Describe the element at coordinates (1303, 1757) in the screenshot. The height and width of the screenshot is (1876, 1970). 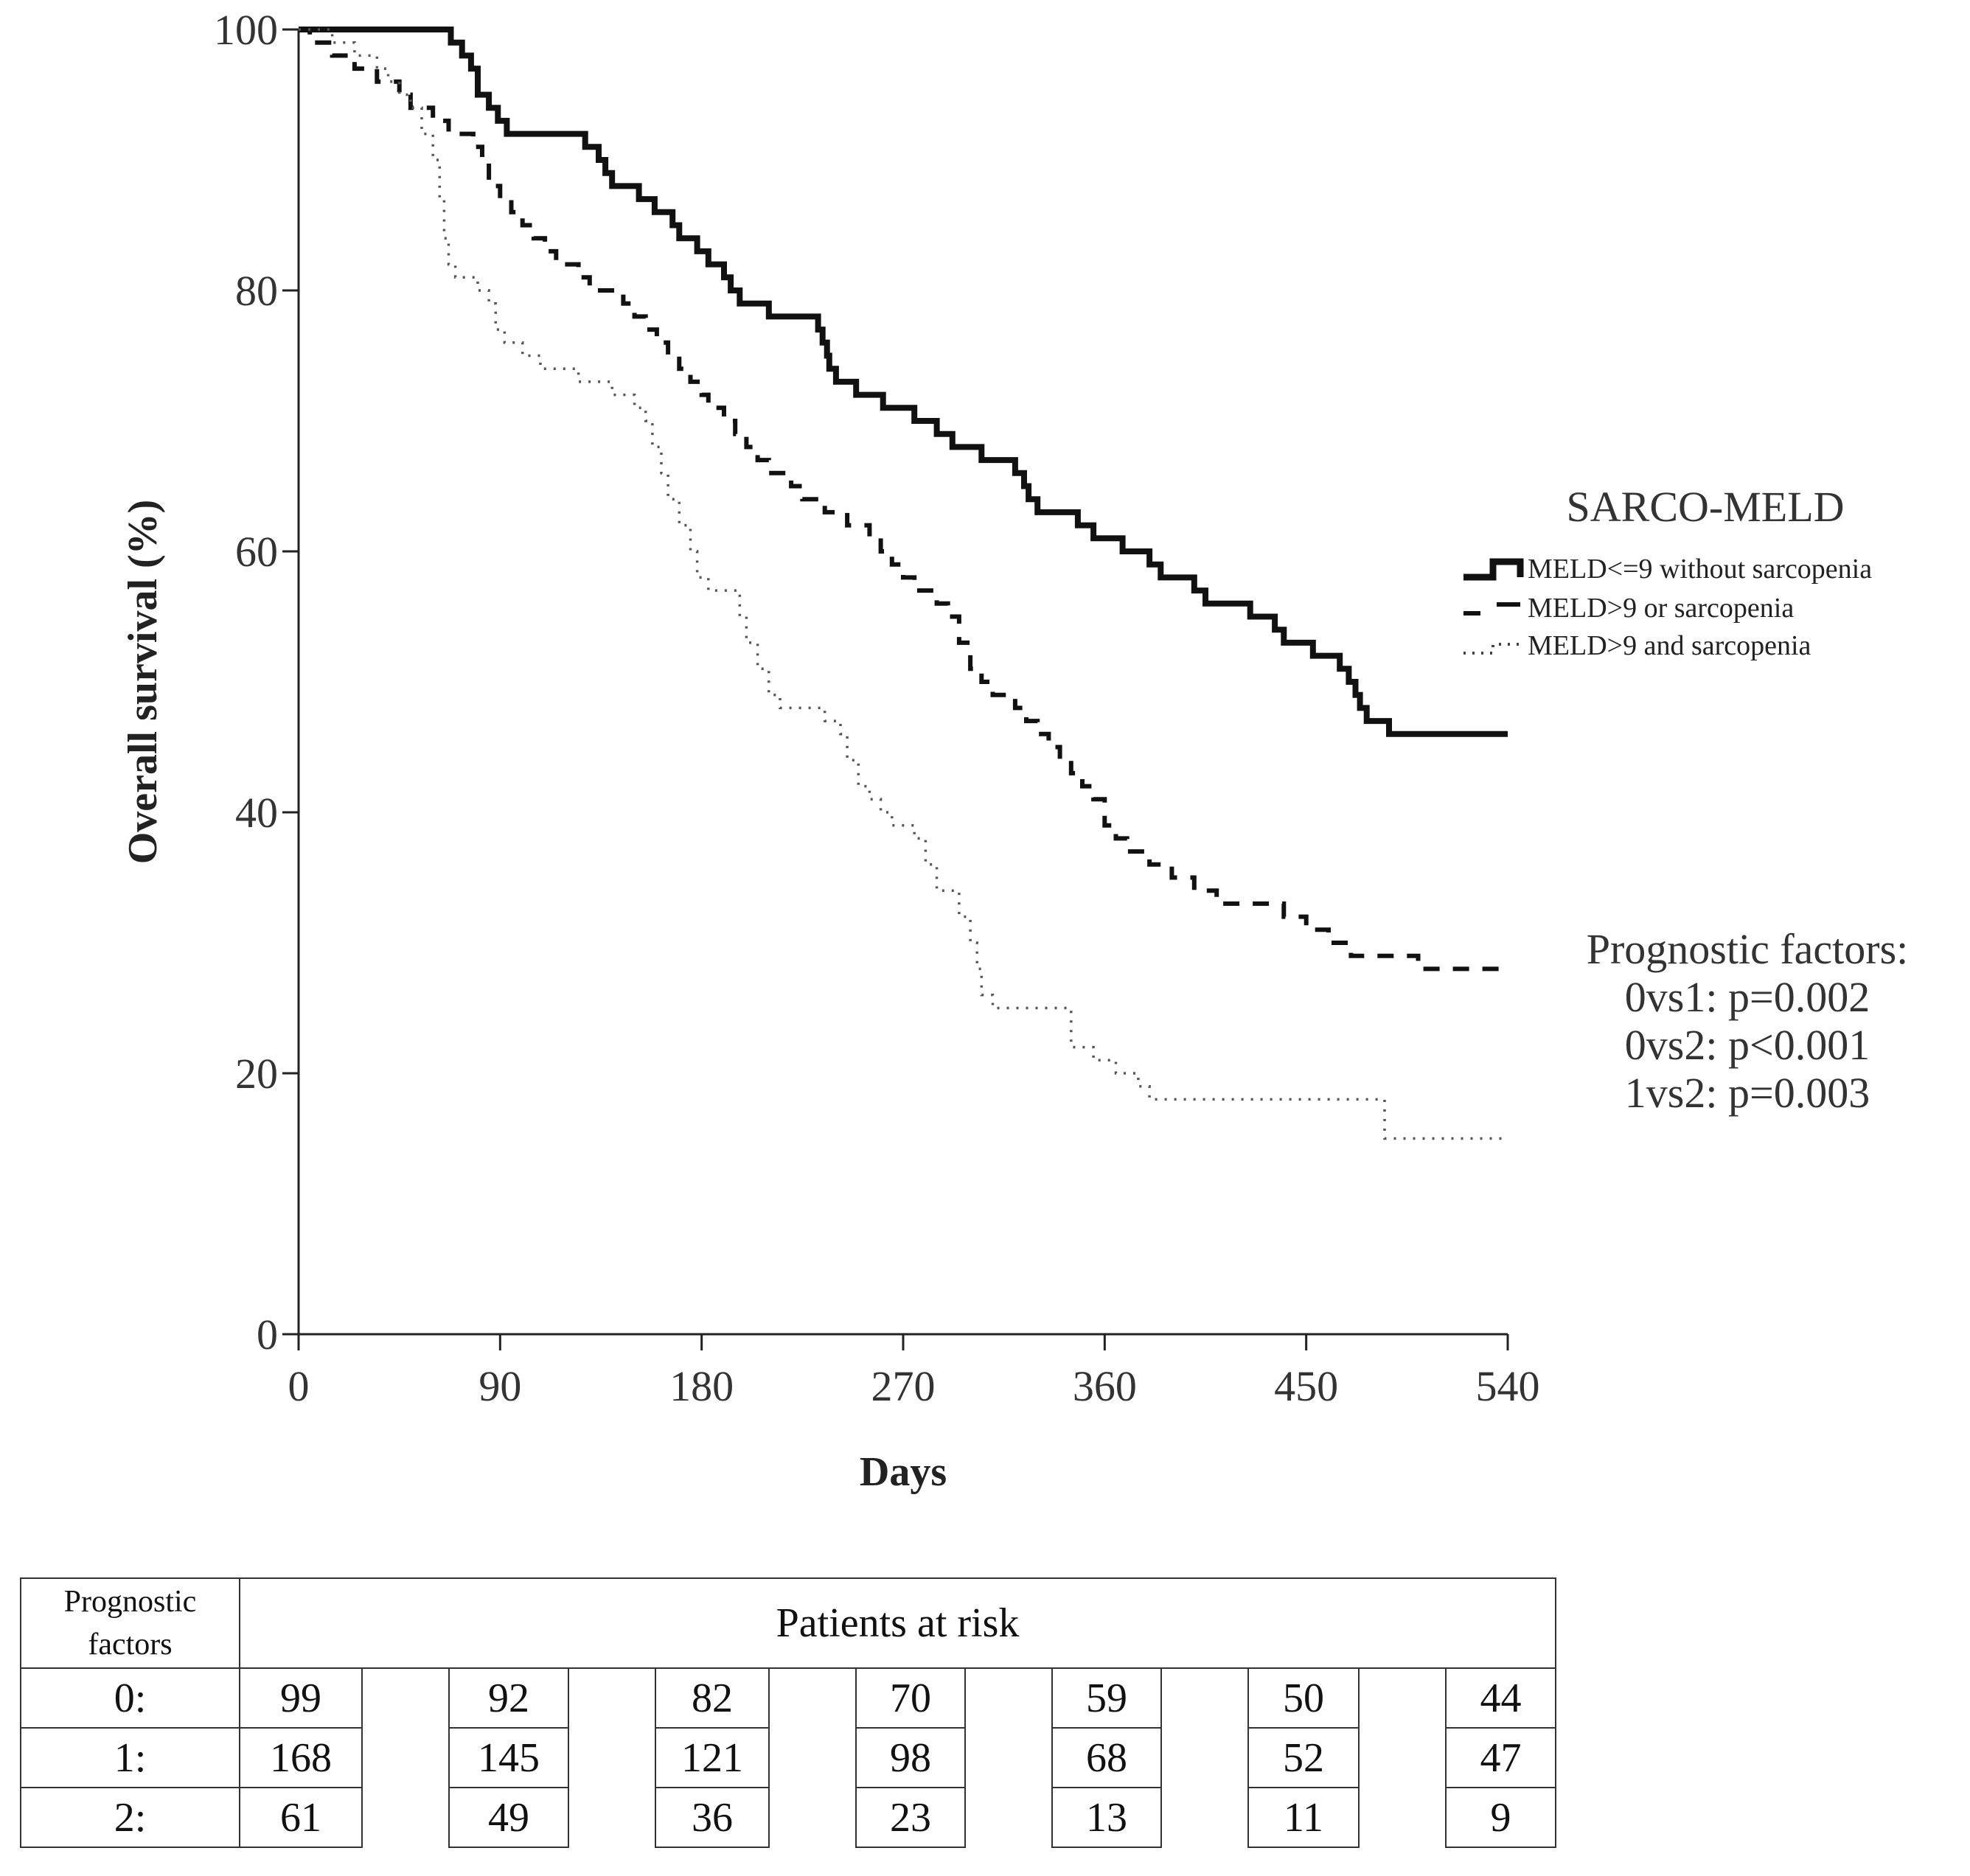
I see `risk-cell: 52` at that location.